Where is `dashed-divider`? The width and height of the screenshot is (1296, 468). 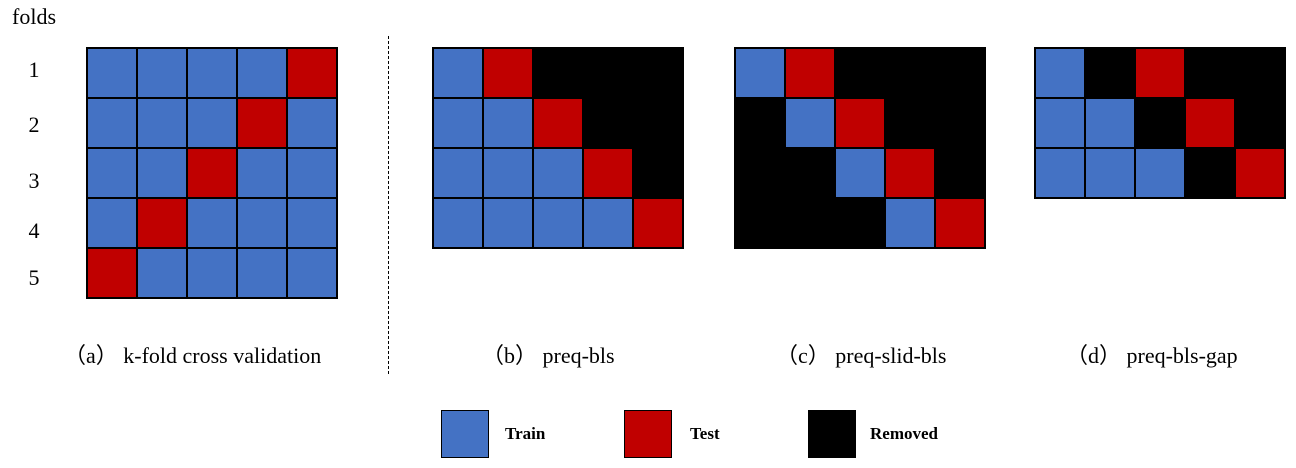 dashed-divider is located at coordinates (388, 205).